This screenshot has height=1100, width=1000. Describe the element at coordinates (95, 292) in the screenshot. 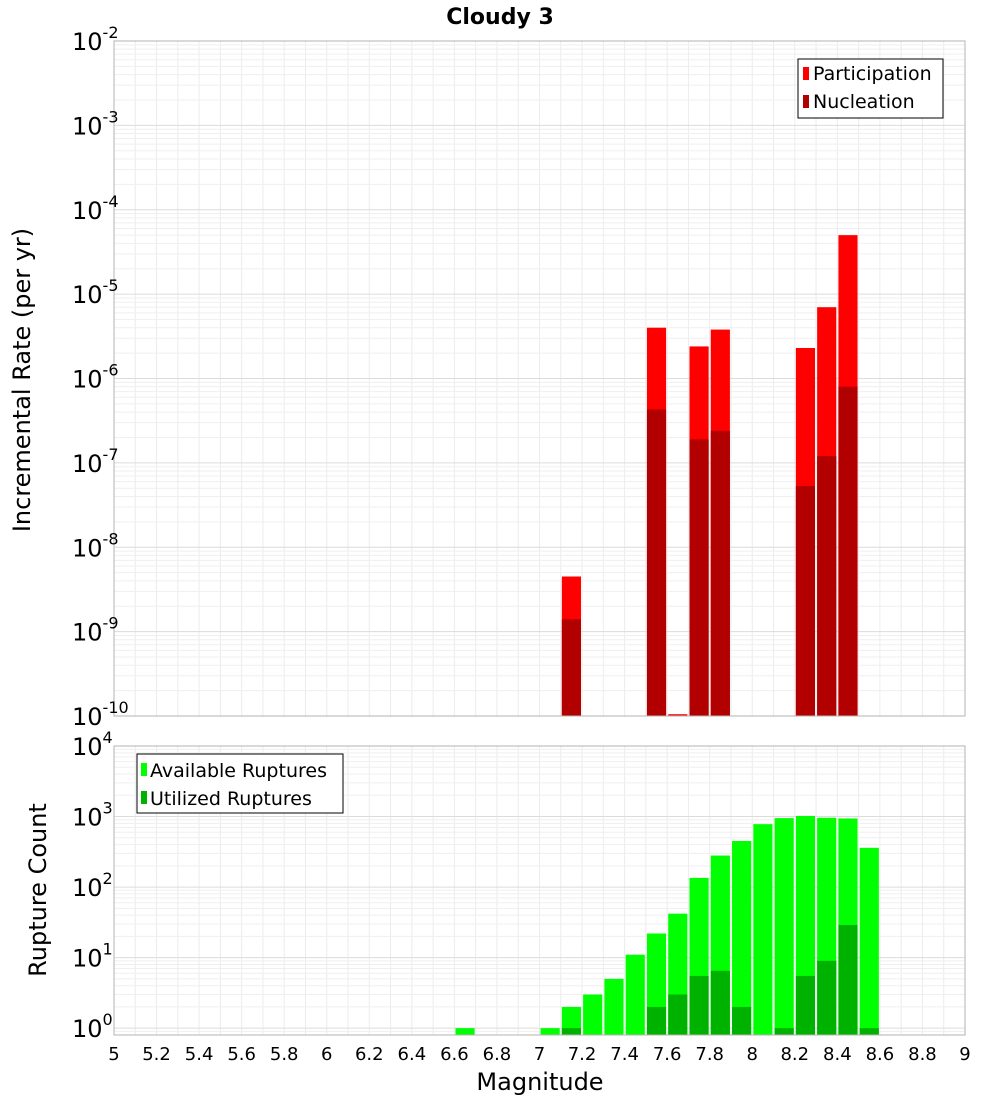

I see `y-tick-label: 10⁻⁵` at that location.